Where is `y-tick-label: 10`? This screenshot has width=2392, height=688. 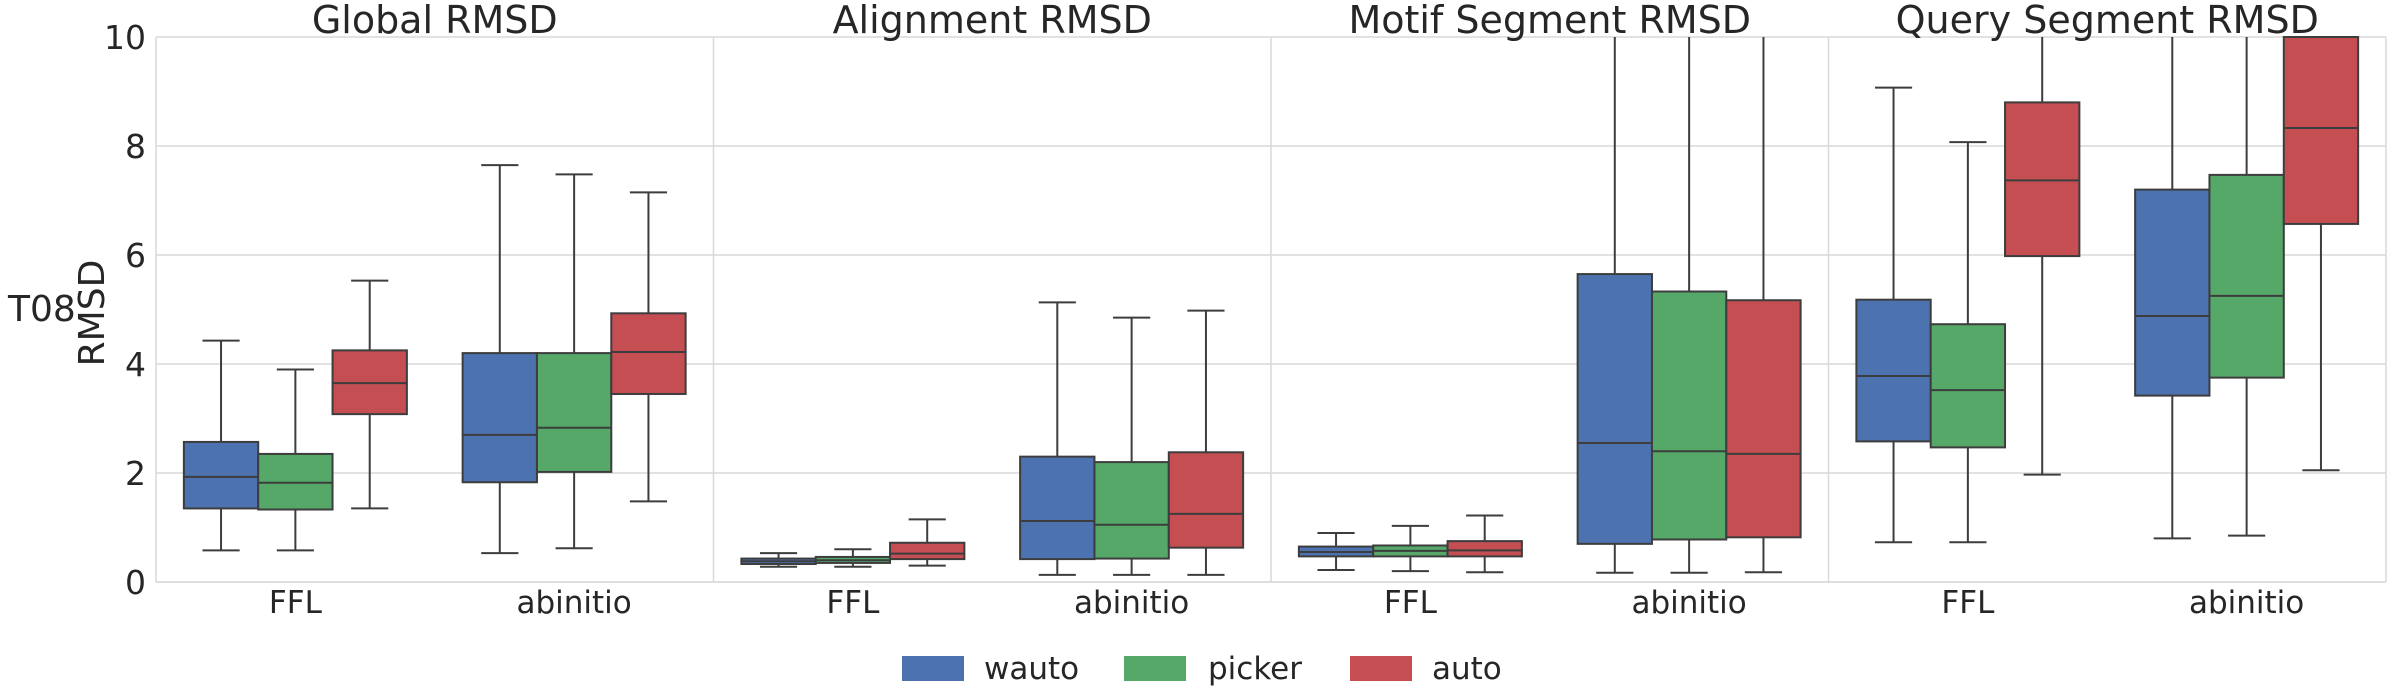
y-tick-label: 10 is located at coordinates (125, 37).